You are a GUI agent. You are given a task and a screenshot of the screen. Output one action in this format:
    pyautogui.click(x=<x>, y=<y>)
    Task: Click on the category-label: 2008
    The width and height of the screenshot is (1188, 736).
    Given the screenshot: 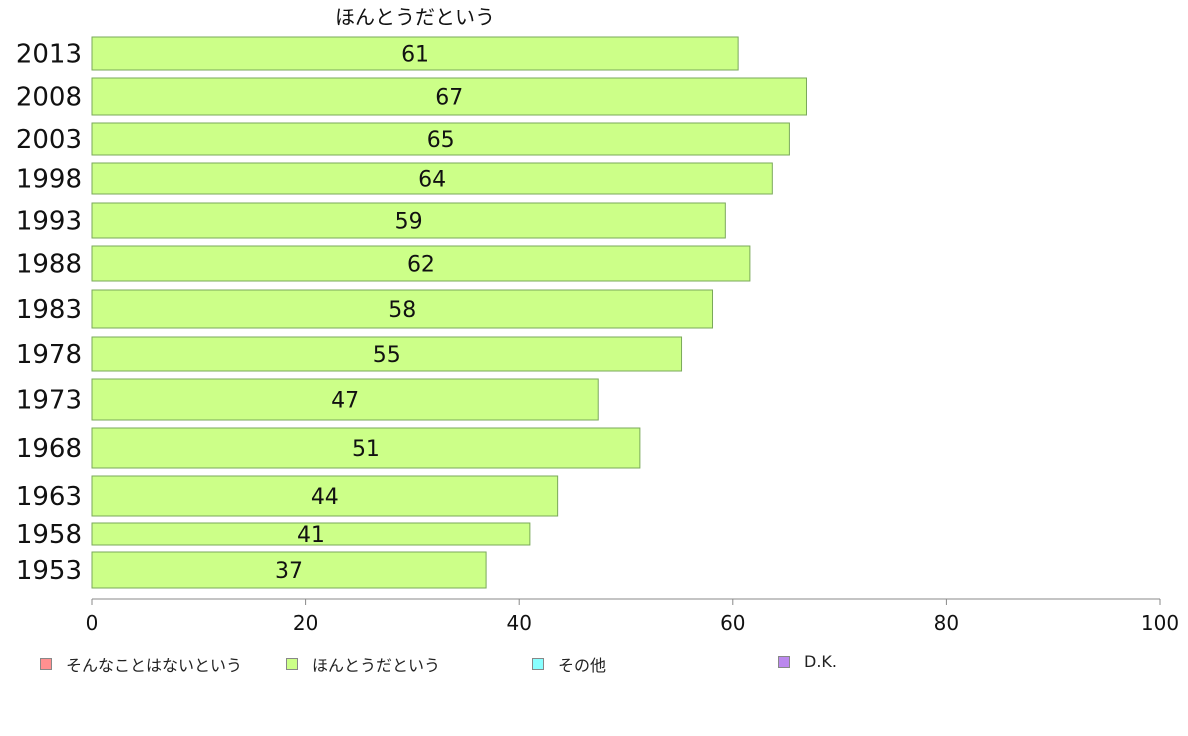 What is the action you would take?
    pyautogui.click(x=49, y=98)
    